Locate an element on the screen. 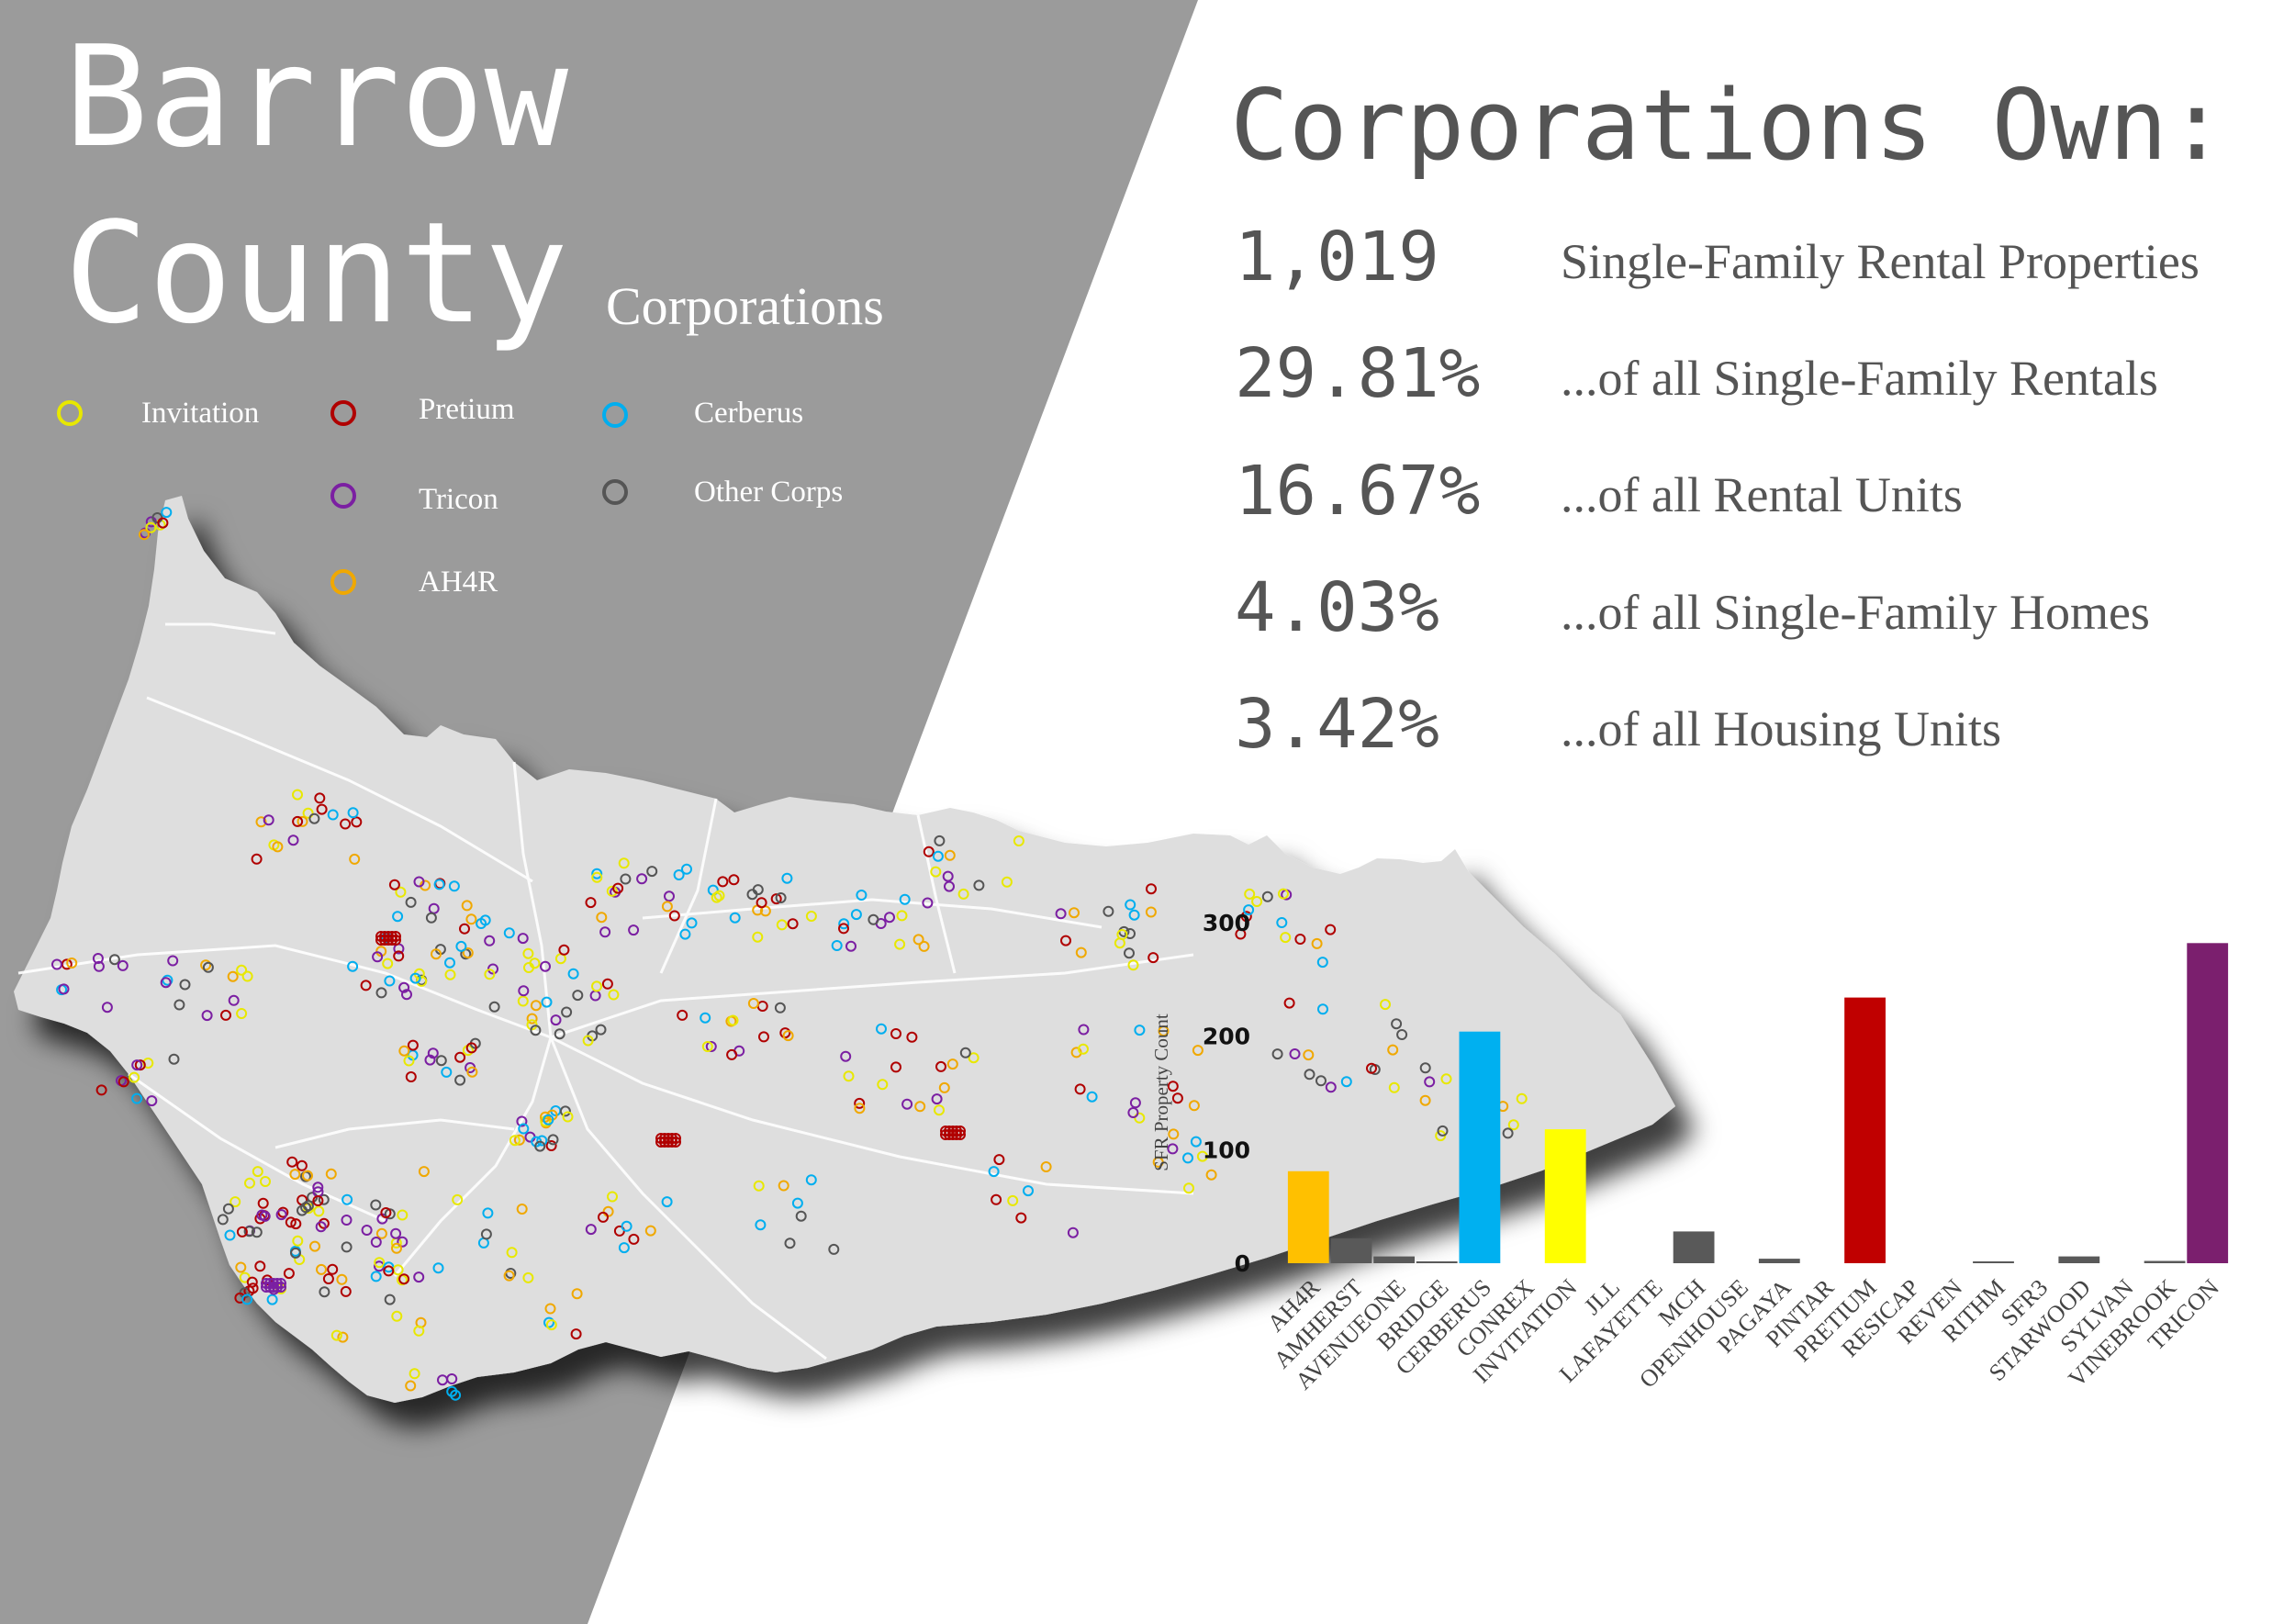 Image resolution: width=2295 pixels, height=1624 pixels. stat-value-housing-units: 3.42% is located at coordinates (1337, 724).